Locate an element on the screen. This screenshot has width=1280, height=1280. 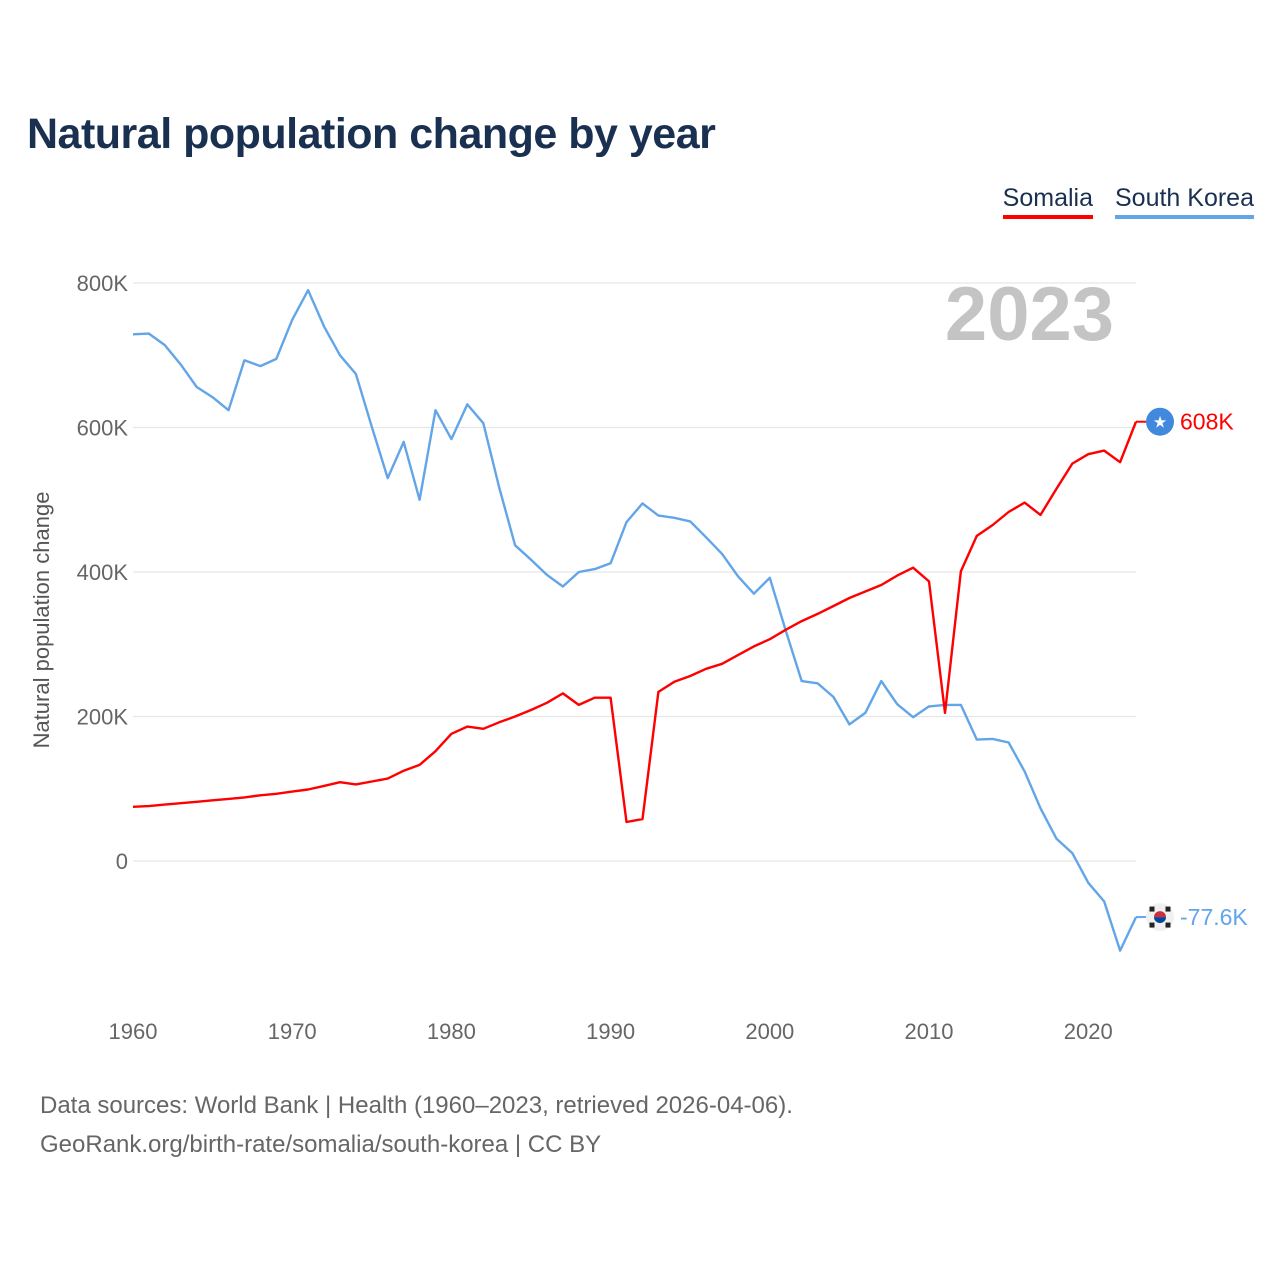
x-tick-label: 1960 is located at coordinates (133, 1031).